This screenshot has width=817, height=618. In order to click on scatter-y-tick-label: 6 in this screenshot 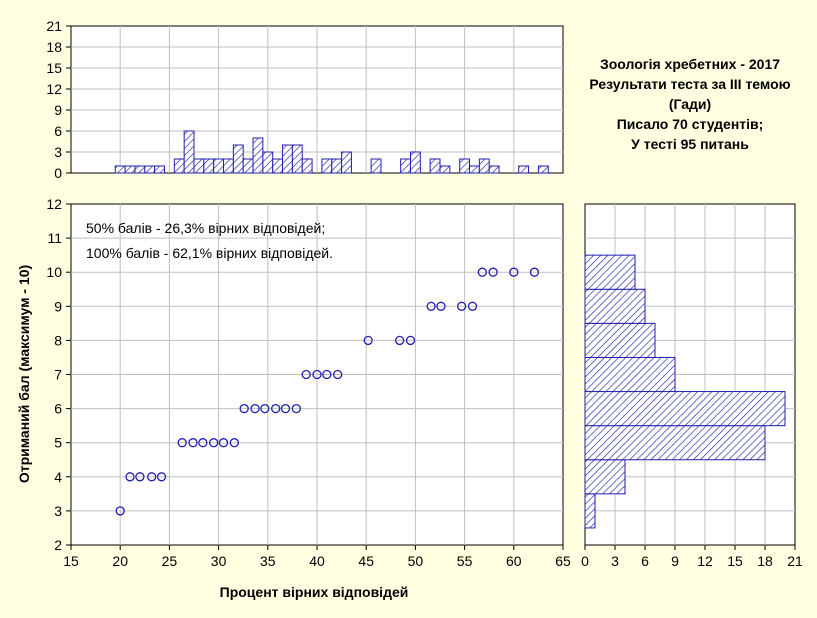, I will do `click(58, 409)`.